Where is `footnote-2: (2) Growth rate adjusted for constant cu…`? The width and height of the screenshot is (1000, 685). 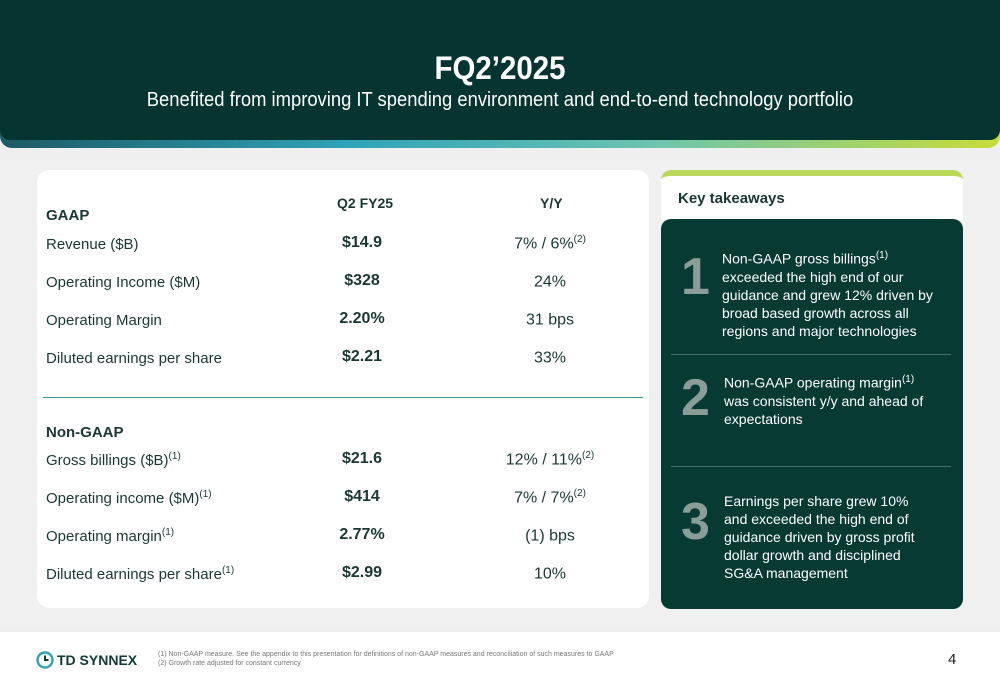
footnote-2: (2) Growth rate adjusted for constant cu… is located at coordinates (229, 663).